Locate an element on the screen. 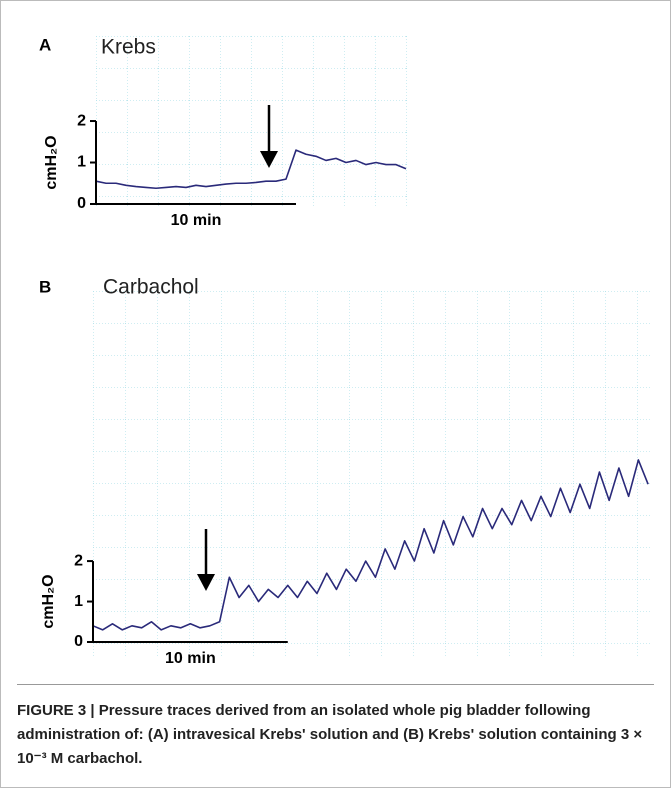 This screenshot has width=671, height=788. panel-label: A is located at coordinates (45, 44).